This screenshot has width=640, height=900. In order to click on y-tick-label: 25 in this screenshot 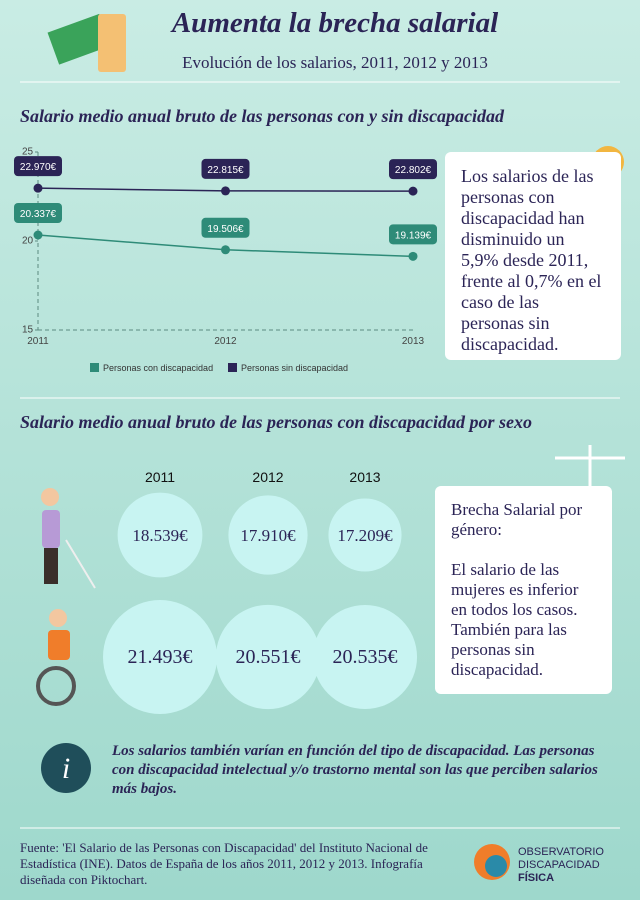, I will do `click(28, 152)`.